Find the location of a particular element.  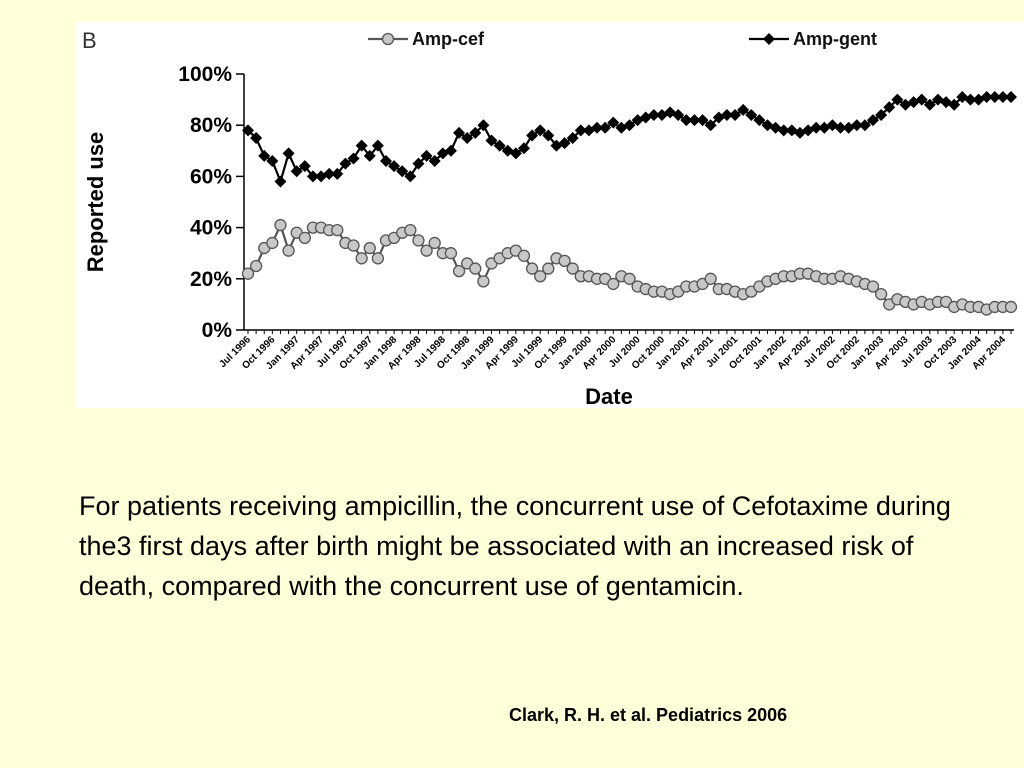

series-amp-cef is located at coordinates (629, 267).